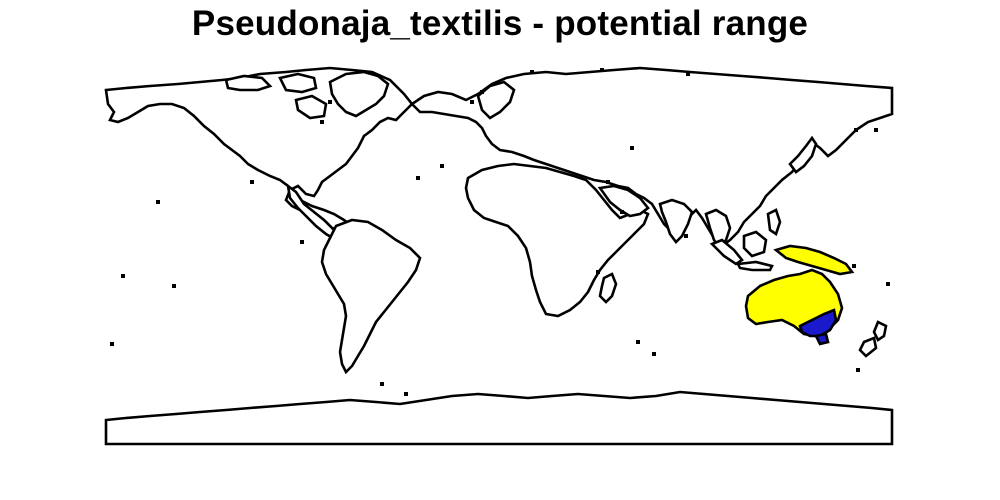 Image resolution: width=1000 pixels, height=500 pixels. I want to click on map-title: Pseudonaja_textilis - potential range, so click(500, 23).